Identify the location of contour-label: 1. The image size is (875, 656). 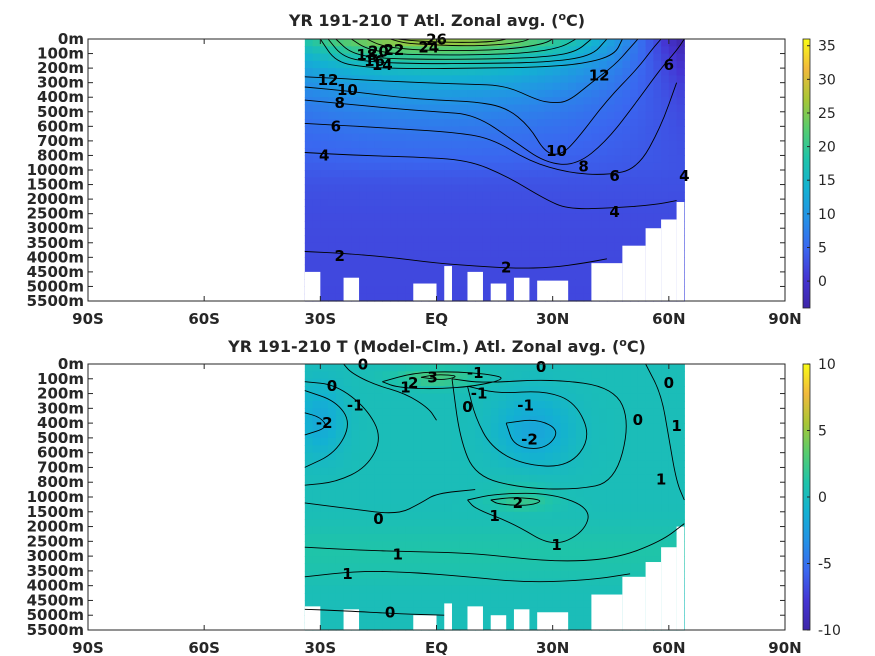
(398, 555).